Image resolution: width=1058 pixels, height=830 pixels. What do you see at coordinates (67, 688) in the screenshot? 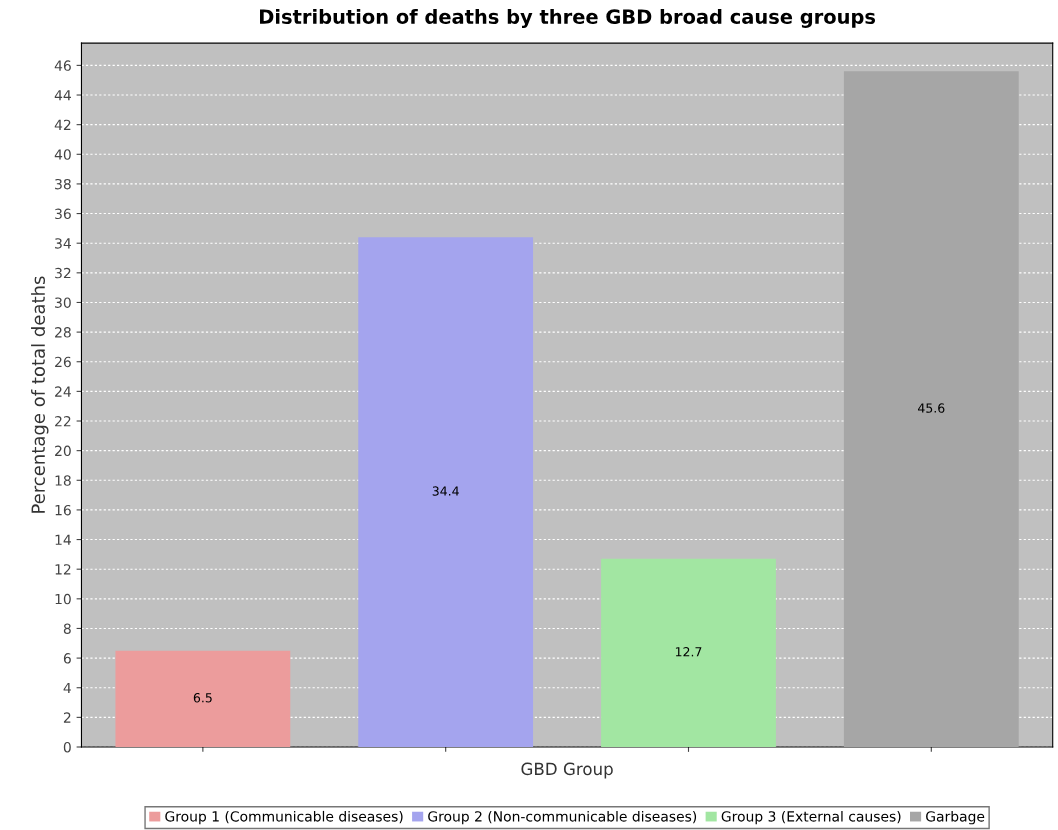
I see `y-tick-label: 4` at bounding box center [67, 688].